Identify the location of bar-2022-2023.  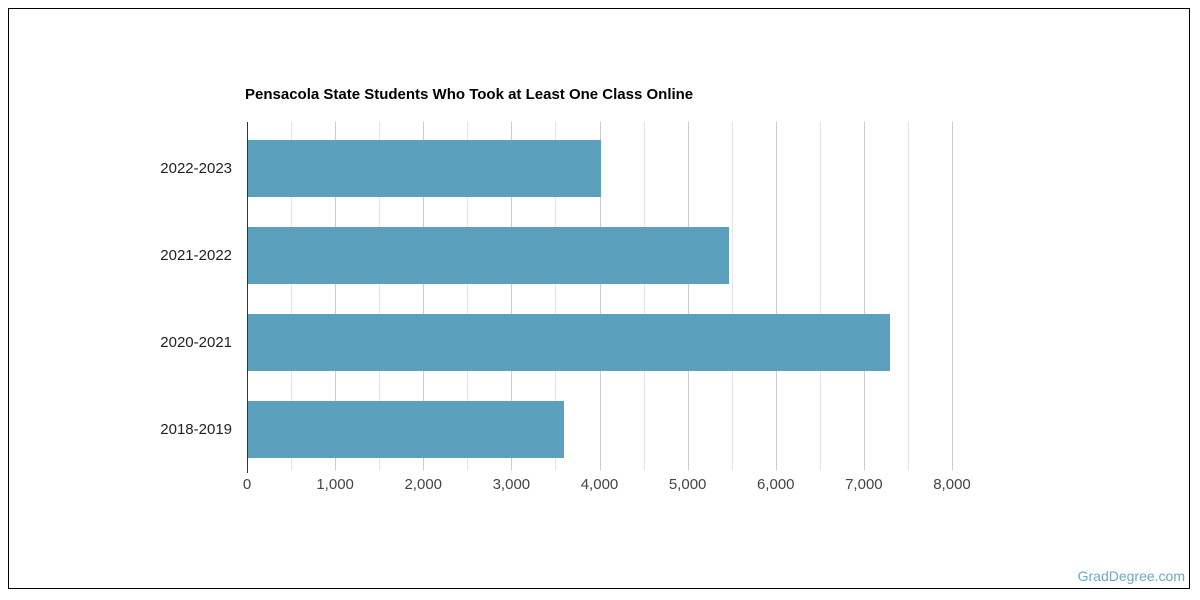
(424, 168).